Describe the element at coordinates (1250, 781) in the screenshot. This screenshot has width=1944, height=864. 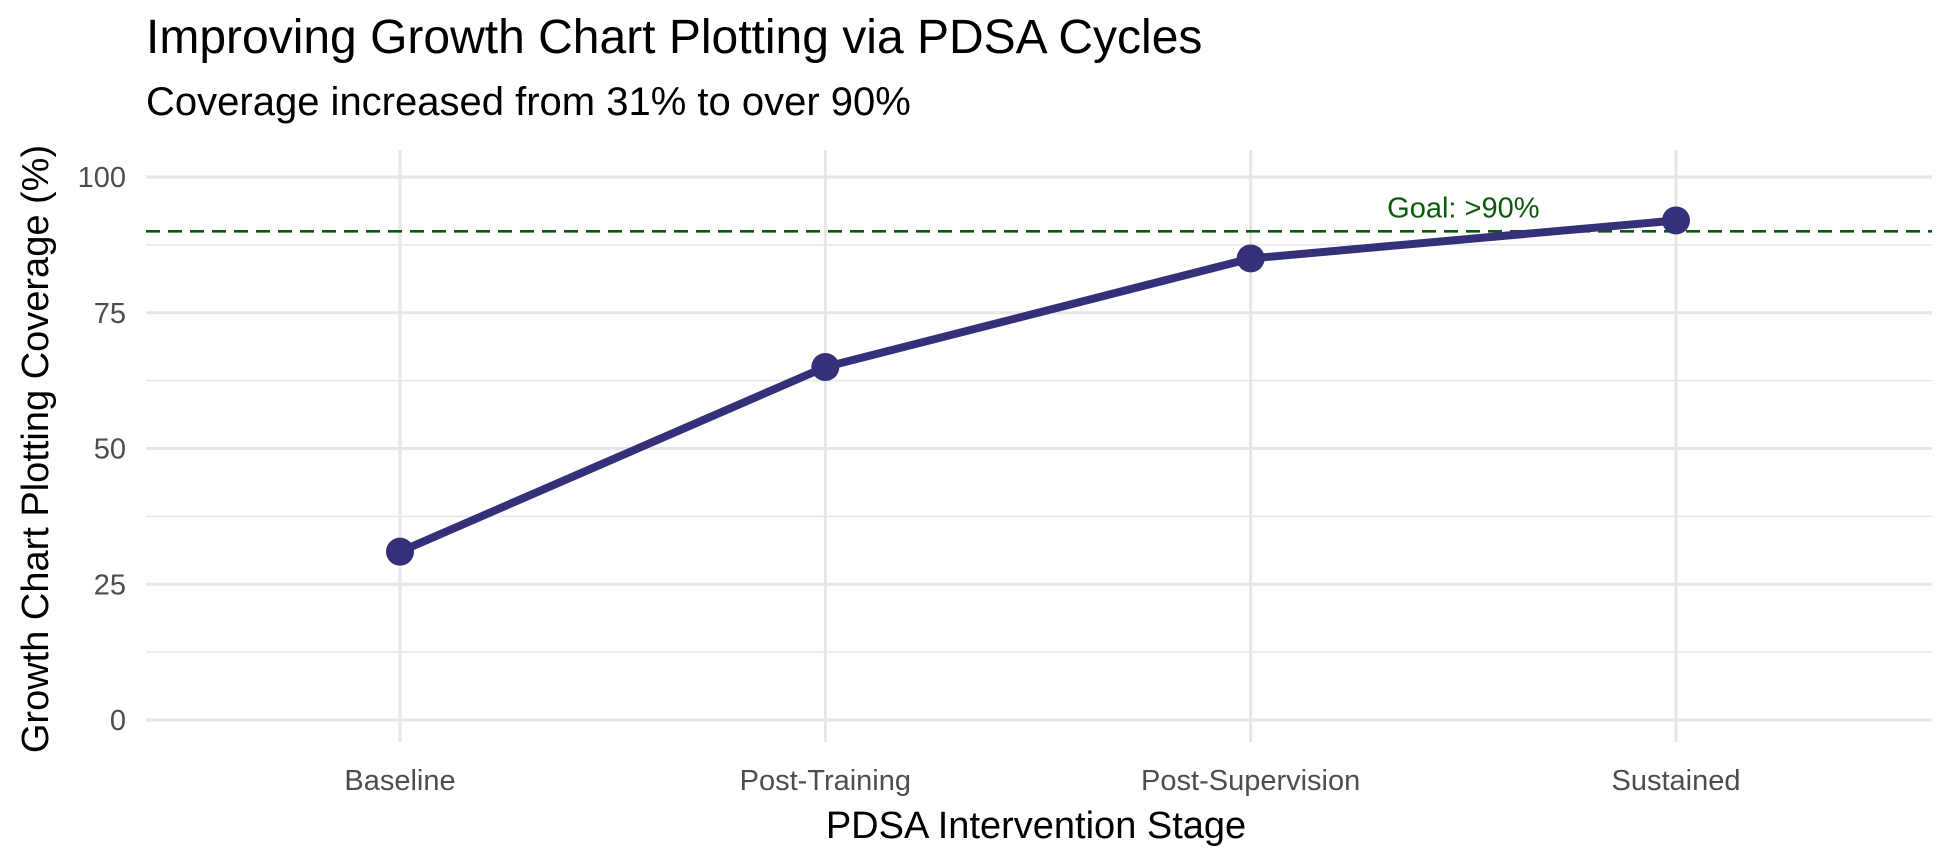
I see `x-tick-label: Post-Supervision` at that location.